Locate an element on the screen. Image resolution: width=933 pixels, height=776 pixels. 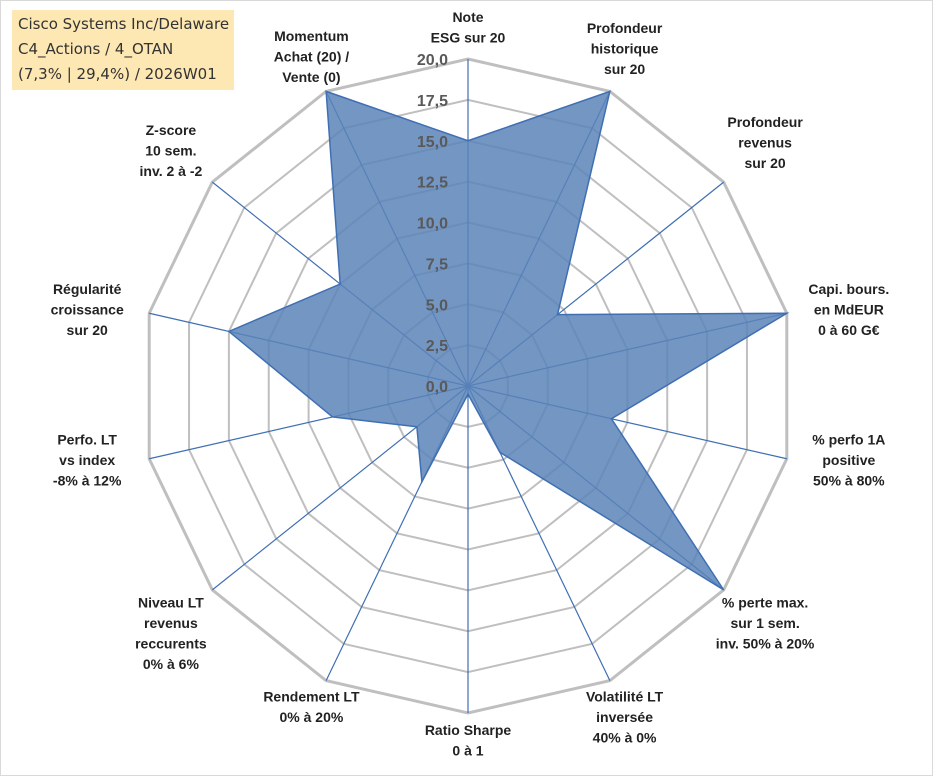
tick-label: 5,0 is located at coordinates (437, 305).